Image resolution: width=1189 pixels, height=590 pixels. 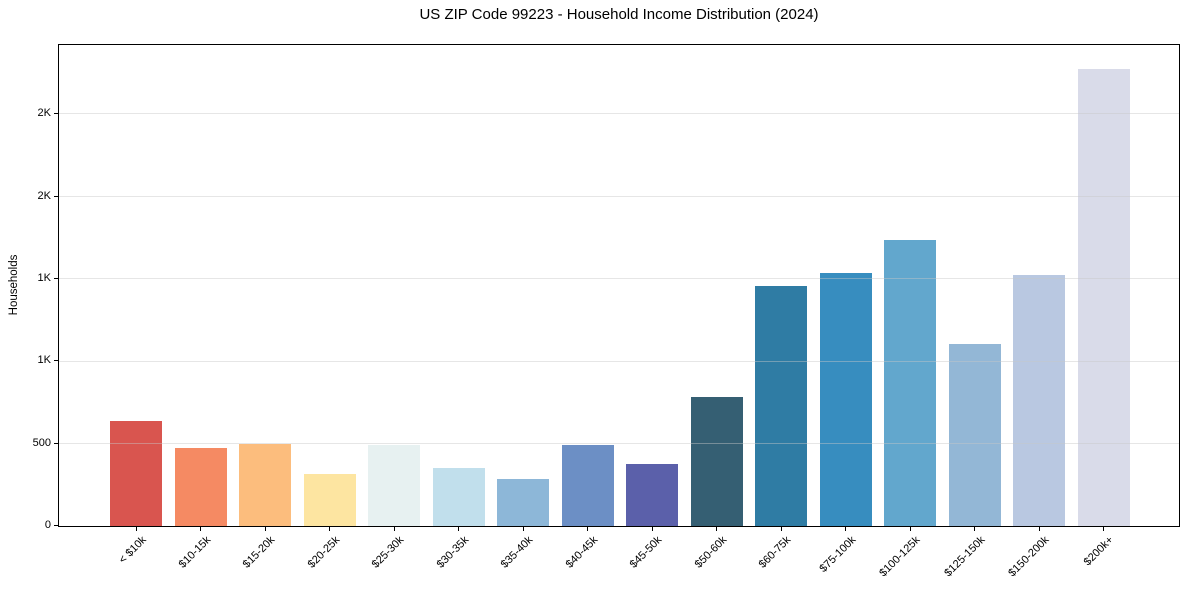 What do you see at coordinates (716, 461) in the screenshot?
I see `bar-50-60k` at bounding box center [716, 461].